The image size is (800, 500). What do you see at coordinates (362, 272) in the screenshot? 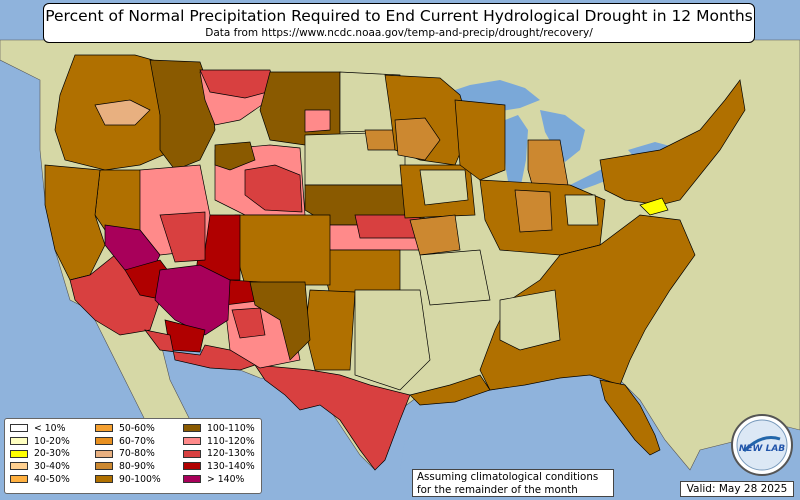
I see `region-ok` at bounding box center [362, 272].